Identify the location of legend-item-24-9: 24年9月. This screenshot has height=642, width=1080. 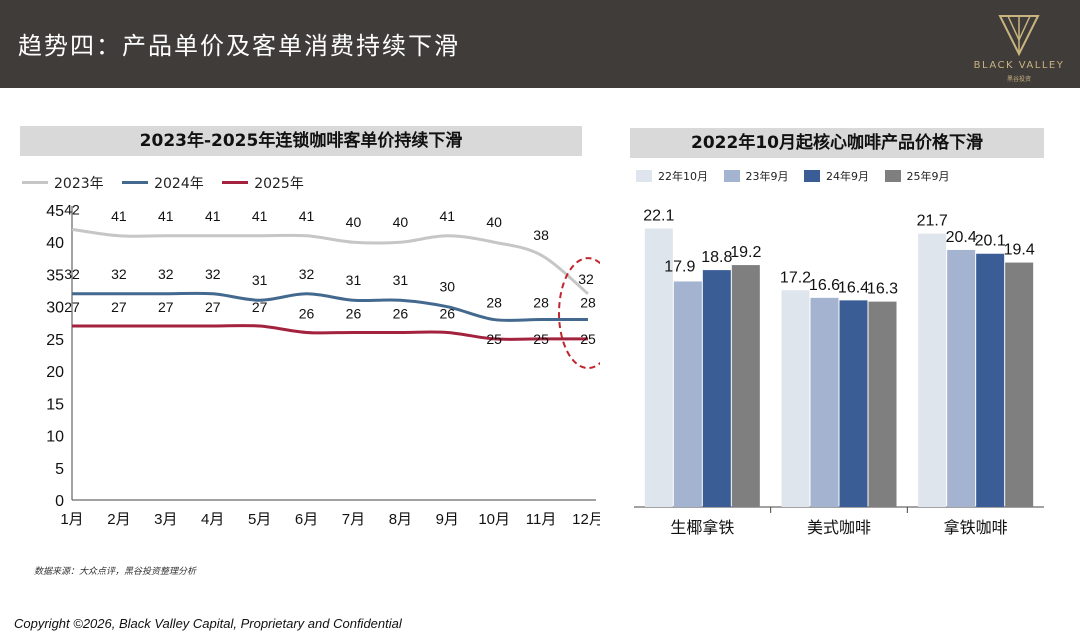
(836, 176).